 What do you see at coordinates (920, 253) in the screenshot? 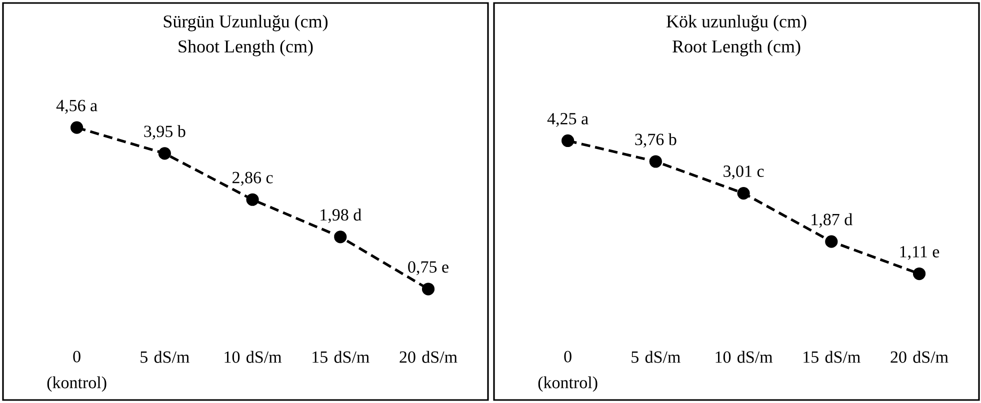
I see `data-label: 1,11 e` at bounding box center [920, 253].